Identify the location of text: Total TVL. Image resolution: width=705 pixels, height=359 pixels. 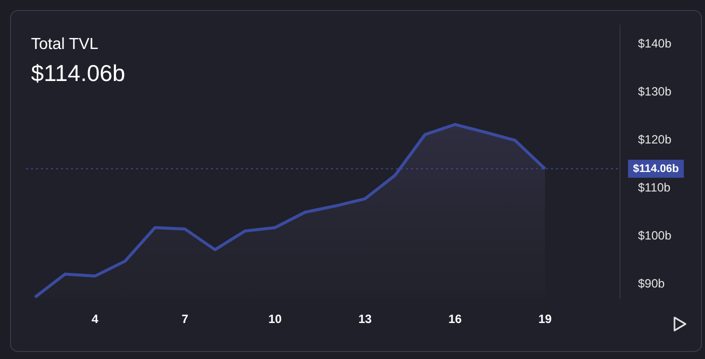
(64, 45).